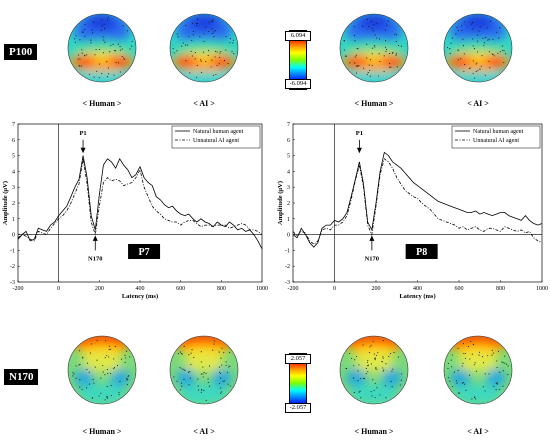 This screenshot has width=550, height=442. What do you see at coordinates (374, 103) in the screenshot?
I see `p100-caption-human-right: < Human >` at bounding box center [374, 103].